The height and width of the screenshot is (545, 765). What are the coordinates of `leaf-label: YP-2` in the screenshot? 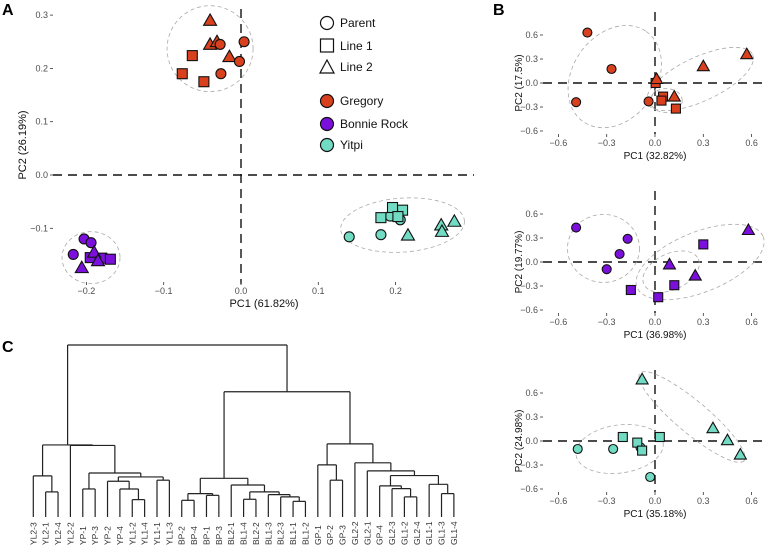 It's located at (108, 535).